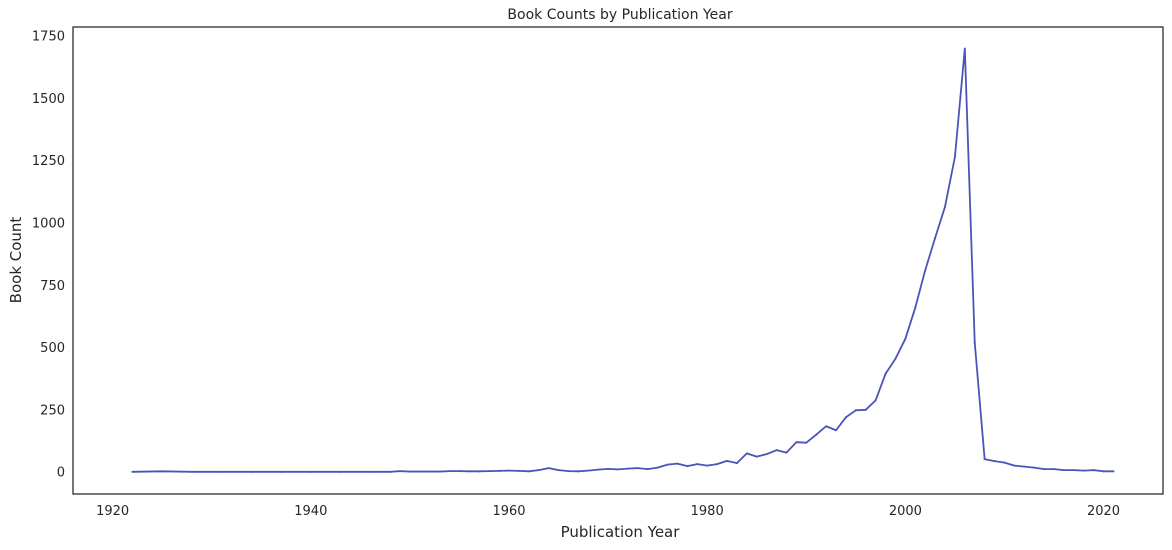  What do you see at coordinates (52, 348) in the screenshot?
I see `y-tick-label: 500` at bounding box center [52, 348].